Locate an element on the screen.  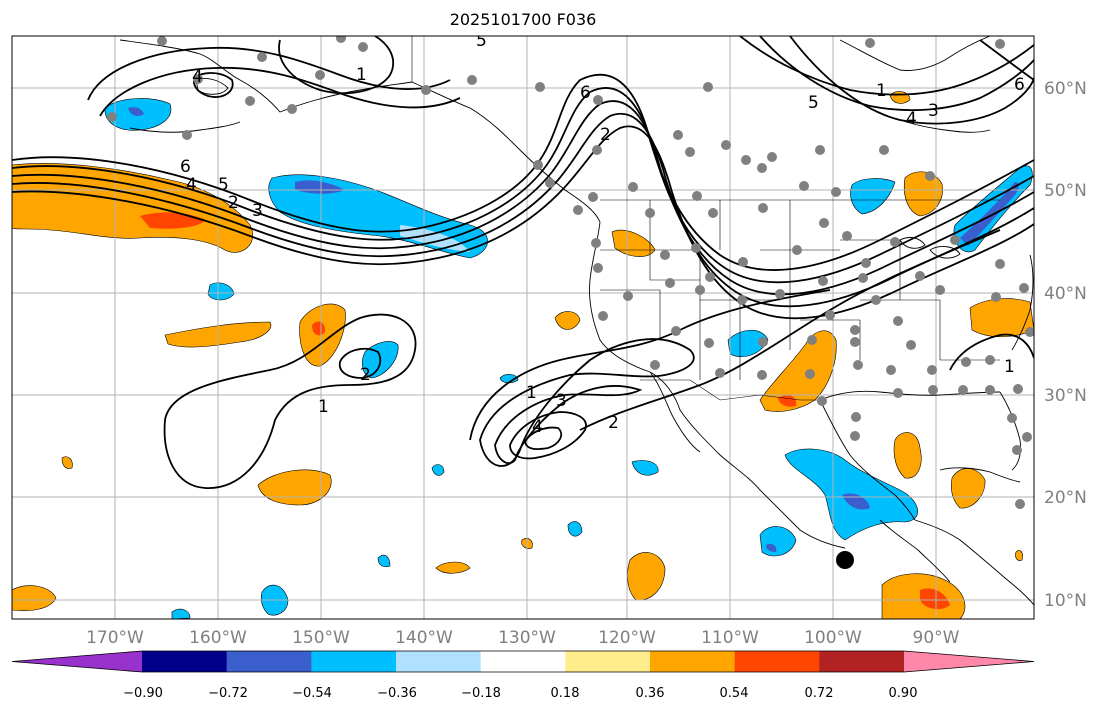
colorbar-tick-label: 0.72 is located at coordinates (819, 693).